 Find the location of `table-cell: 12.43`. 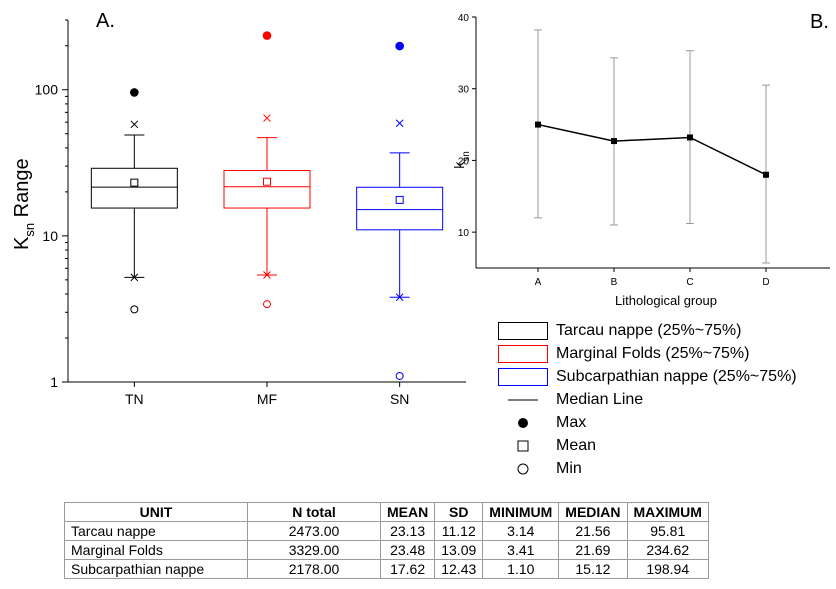

table-cell: 12.43 is located at coordinates (459, 569).